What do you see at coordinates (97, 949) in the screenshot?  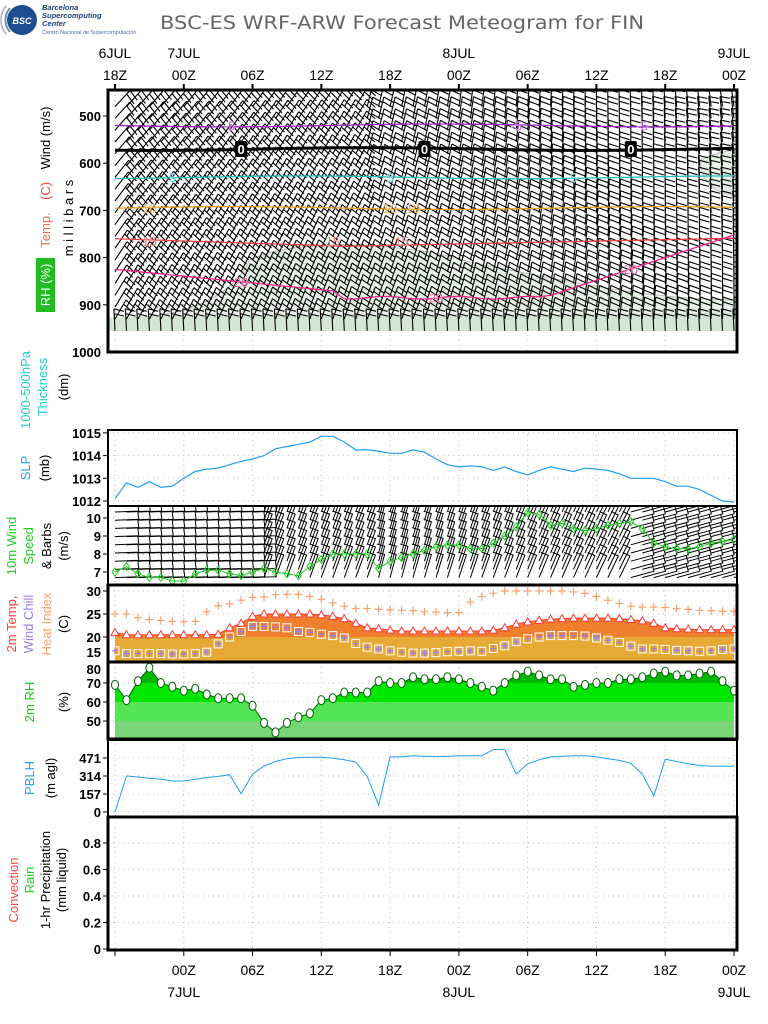 I see `precip-ytick-label: 0` at bounding box center [97, 949].